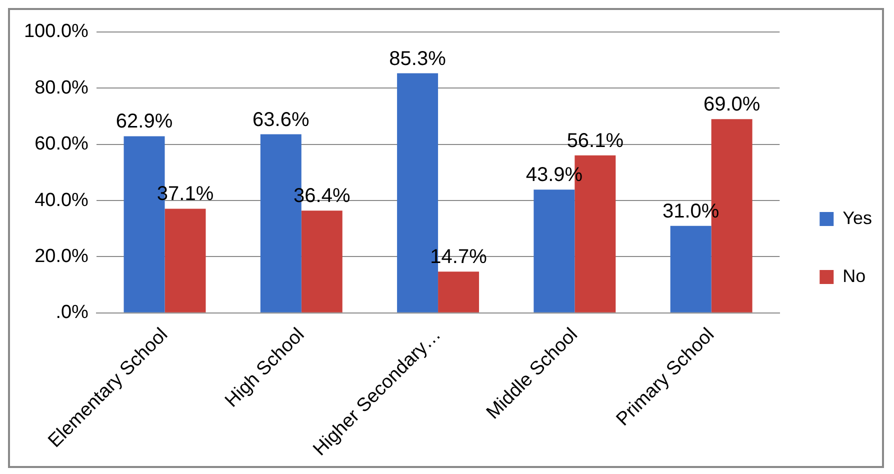 The height and width of the screenshot is (474, 894). Describe the element at coordinates (731, 105) in the screenshot. I see `data-label: 69.0%` at that location.